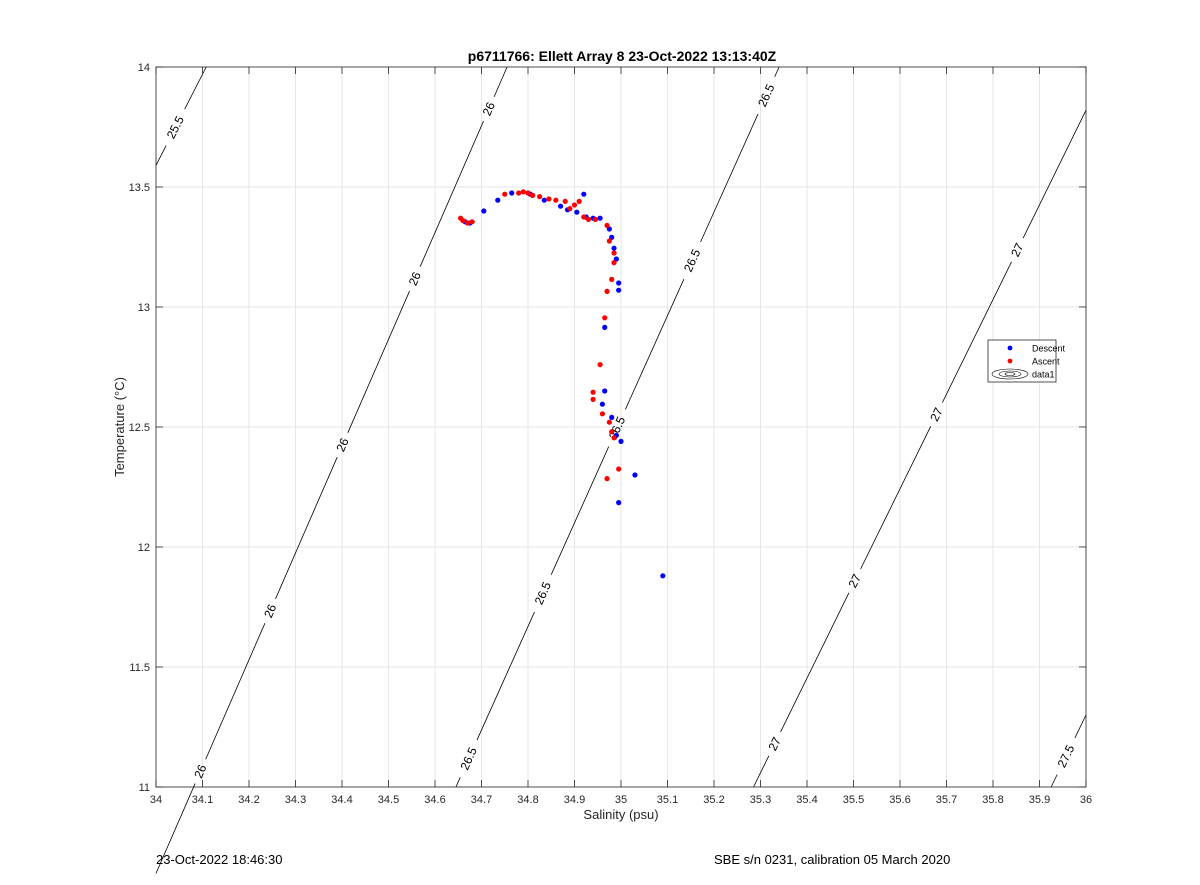 The image size is (1200, 885). I want to click on legend-label: Ascent, so click(1046, 362).